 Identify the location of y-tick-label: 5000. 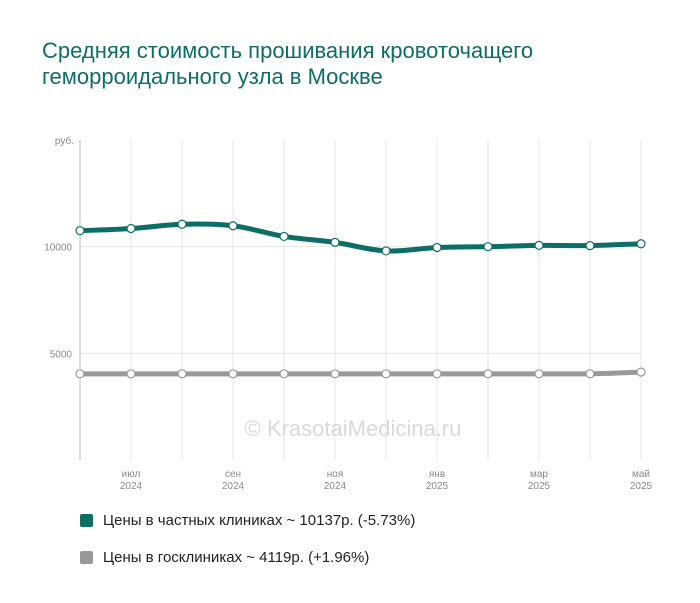
(61, 354).